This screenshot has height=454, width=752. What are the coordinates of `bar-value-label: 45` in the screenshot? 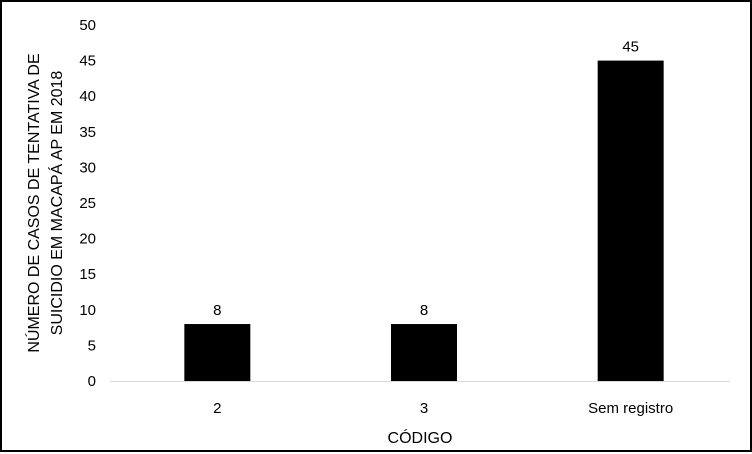 It's located at (630, 47).